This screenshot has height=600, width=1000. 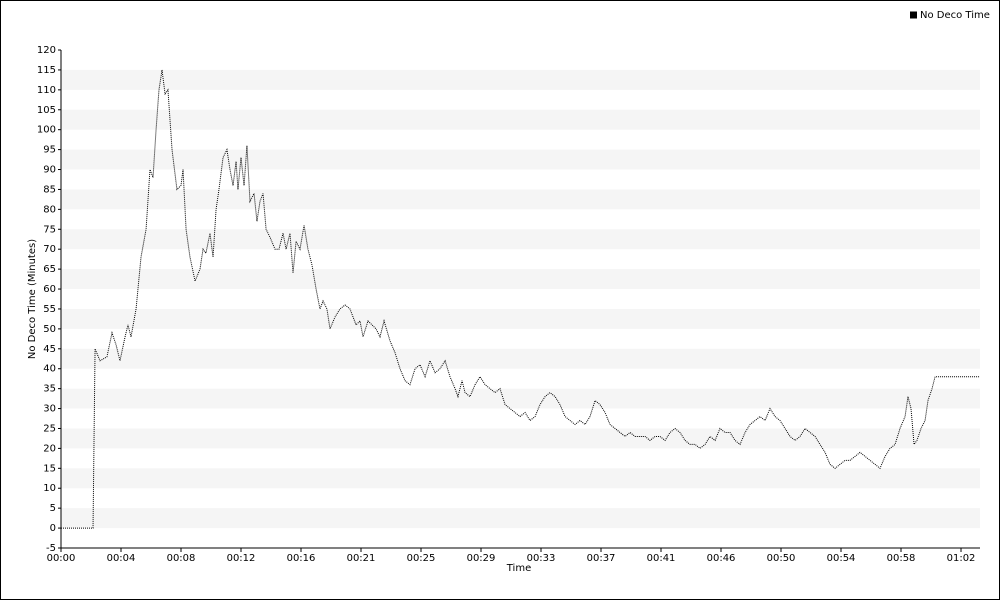 What do you see at coordinates (49, 309) in the screenshot?
I see `y-tick-label: 55` at bounding box center [49, 309].